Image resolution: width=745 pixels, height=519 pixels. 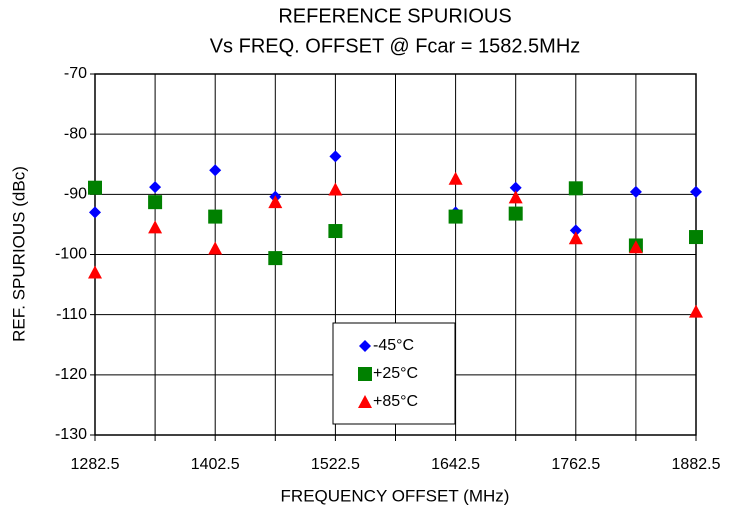 What do you see at coordinates (395, 495) in the screenshot?
I see `x-axis-label: FREQUENCY OFFSET (MHz)` at bounding box center [395, 495].